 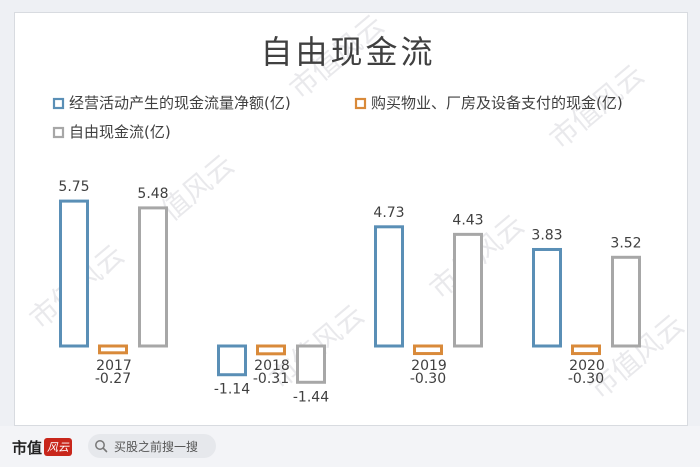 What do you see at coordinates (497, 103) in the screenshot?
I see `legend-label: 购买物业、厂房及设备支付的现金(亿)` at bounding box center [497, 103].